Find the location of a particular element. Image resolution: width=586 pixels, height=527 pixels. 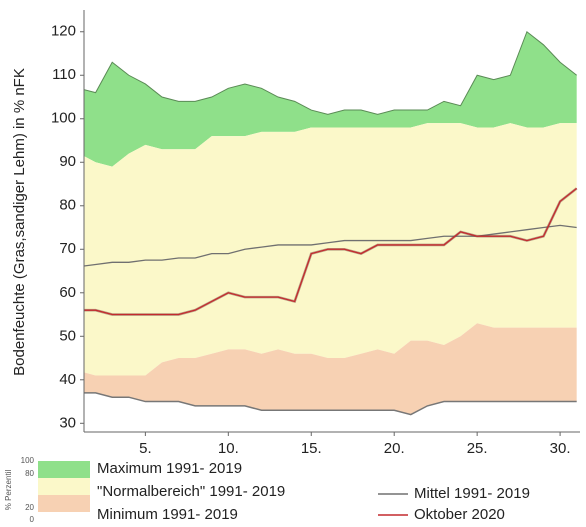

y-tick-label: 110 is located at coordinates (64, 74).